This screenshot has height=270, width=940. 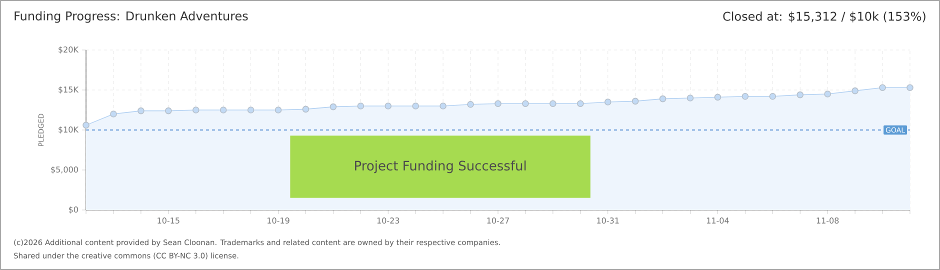 I want to click on y-tick-label: $0, so click(x=73, y=210).